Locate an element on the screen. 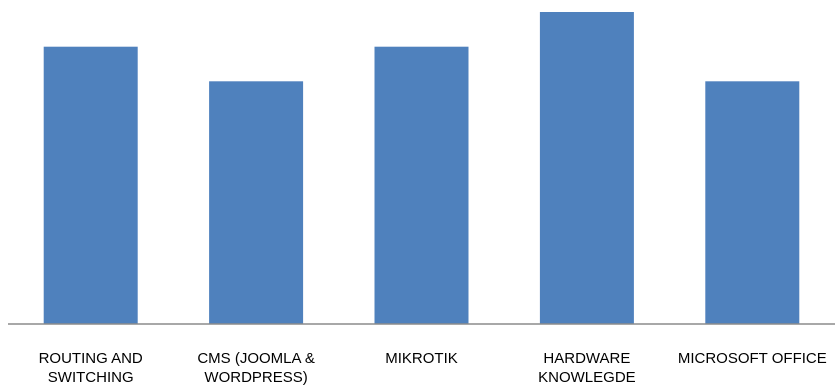 Image resolution: width=835 pixels, height=389 pixels. x-tick-label-line: HARDWARE is located at coordinates (586, 358).